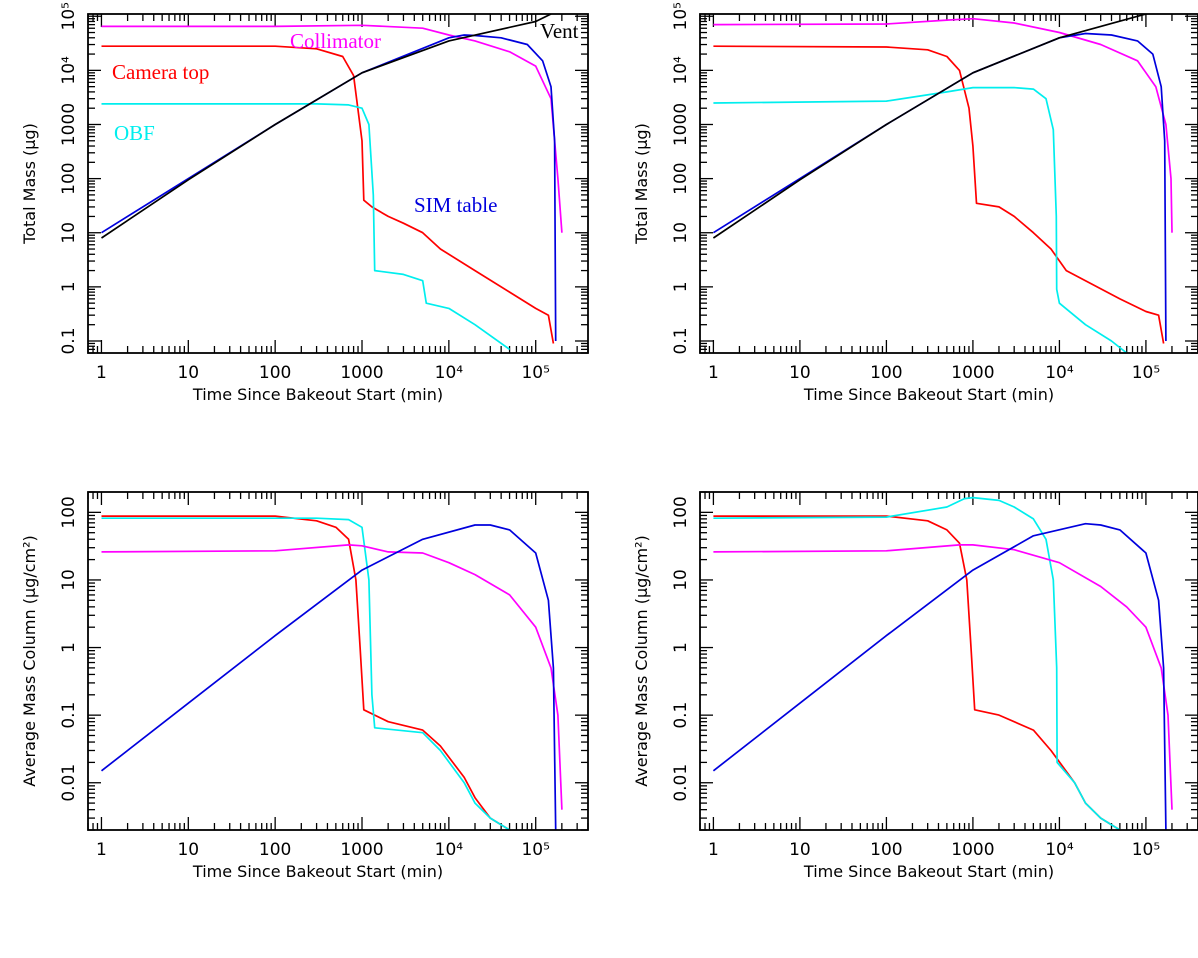  I want to click on annotation-sim-table: SIM table, so click(455, 205).